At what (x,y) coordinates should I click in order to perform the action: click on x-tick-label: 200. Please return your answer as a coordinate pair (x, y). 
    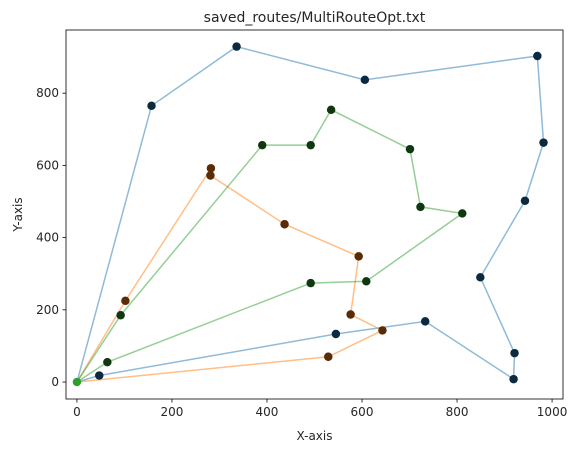
    Looking at the image, I should click on (172, 412).